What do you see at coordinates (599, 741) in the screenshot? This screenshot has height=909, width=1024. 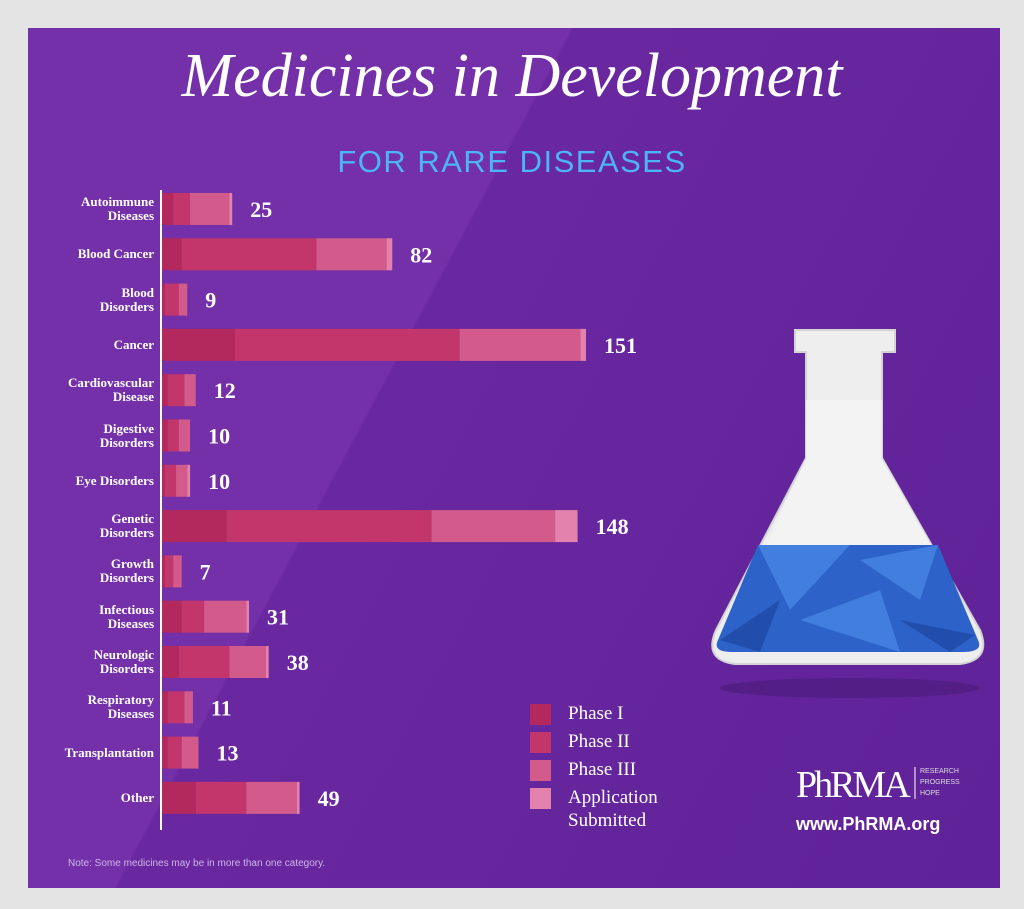 I see `legend-label: Phase II` at bounding box center [599, 741].